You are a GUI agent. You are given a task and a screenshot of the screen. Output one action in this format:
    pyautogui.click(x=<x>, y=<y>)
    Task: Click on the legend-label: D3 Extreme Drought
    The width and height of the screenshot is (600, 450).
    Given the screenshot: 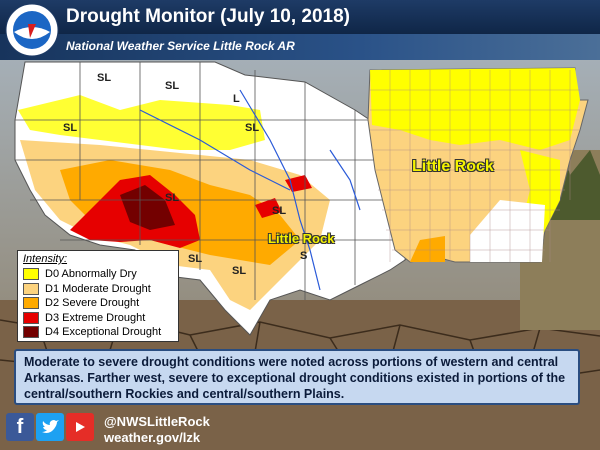 What is the action you would take?
    pyautogui.click(x=95, y=317)
    